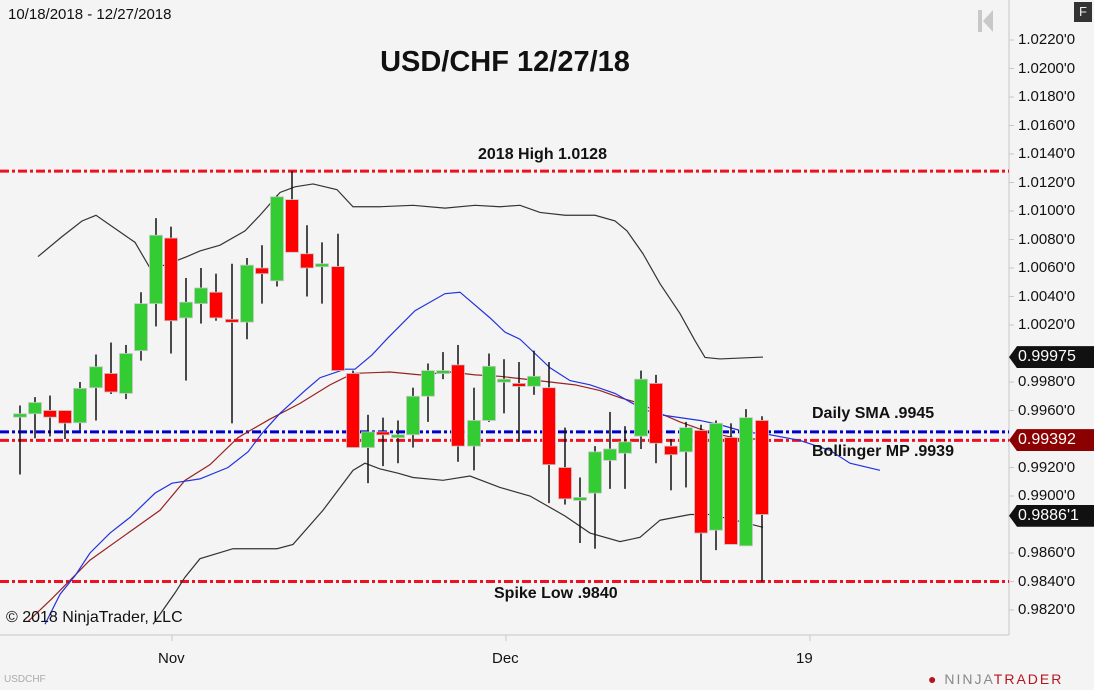  I want to click on y-tick-label: 0.9820'0, so click(1047, 609).